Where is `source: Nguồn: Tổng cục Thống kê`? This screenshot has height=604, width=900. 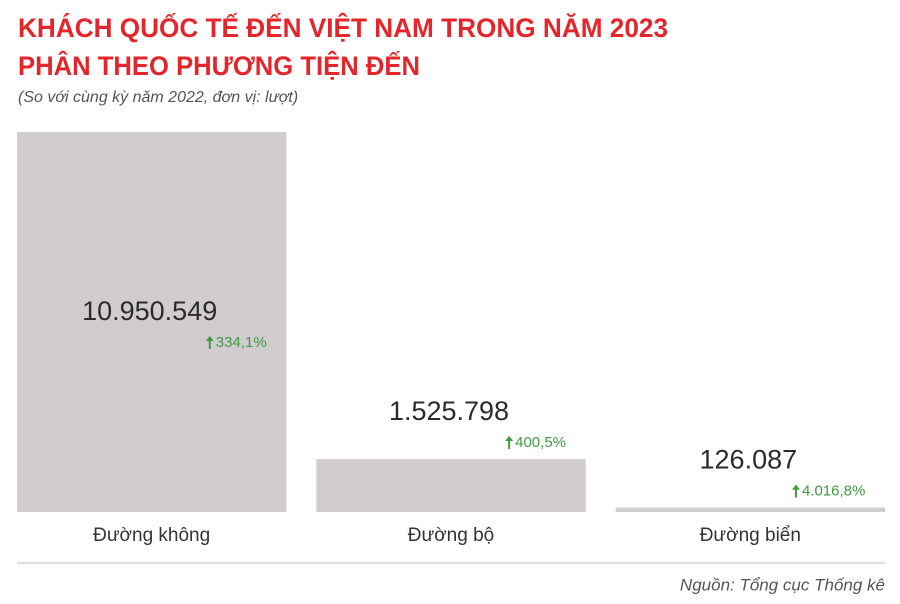 source: Nguồn: Tổng cục Thống kê is located at coordinates (782, 584).